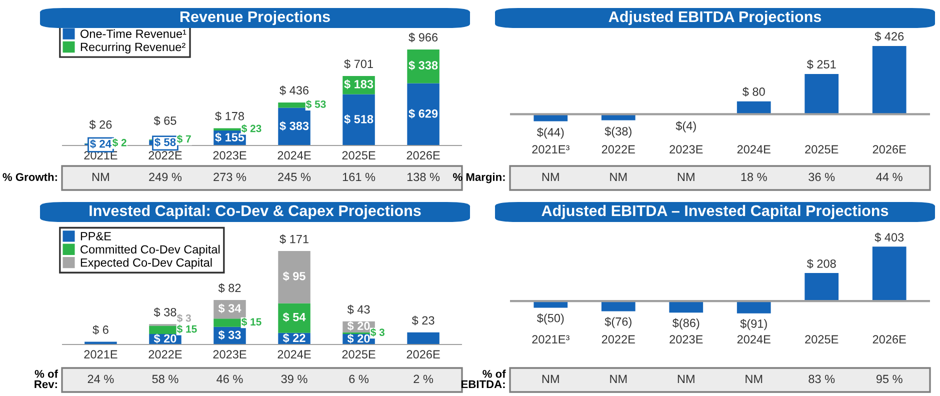  What do you see at coordinates (100, 330) in the screenshot?
I see `total-label: $ 6` at bounding box center [100, 330].